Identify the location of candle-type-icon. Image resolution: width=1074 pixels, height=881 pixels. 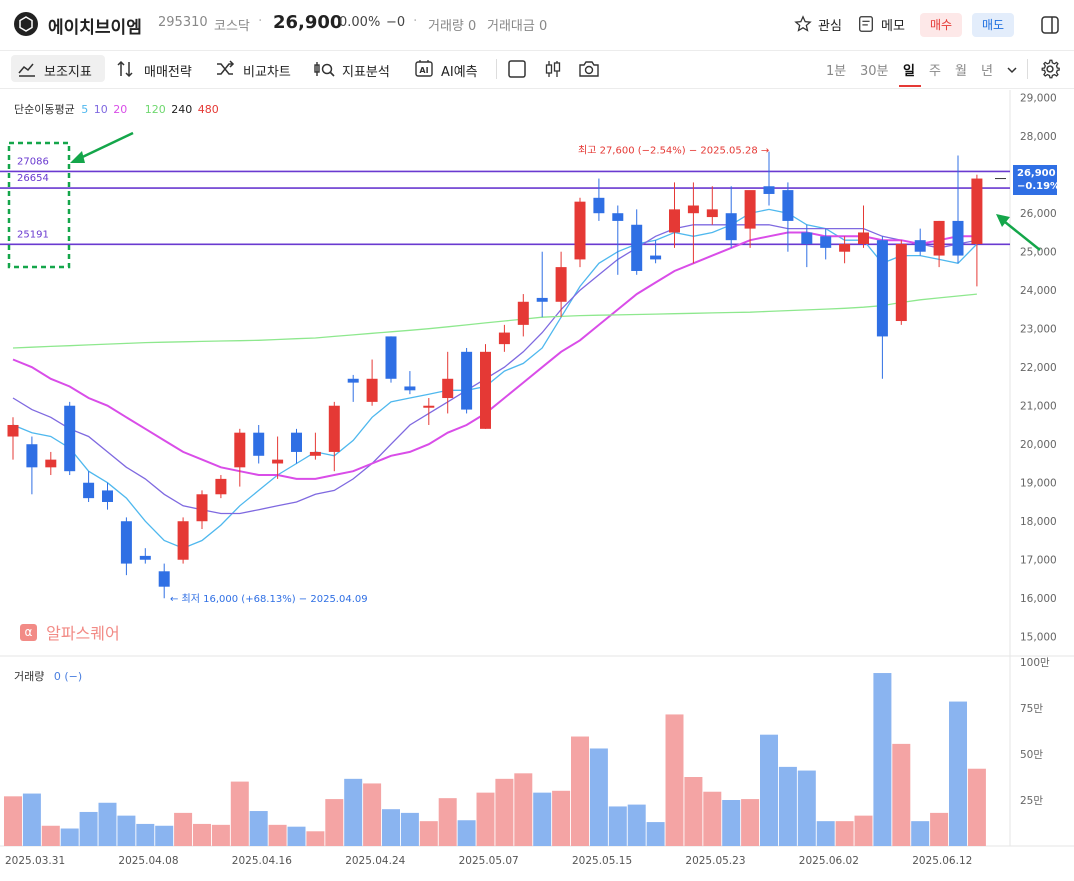
(553, 69).